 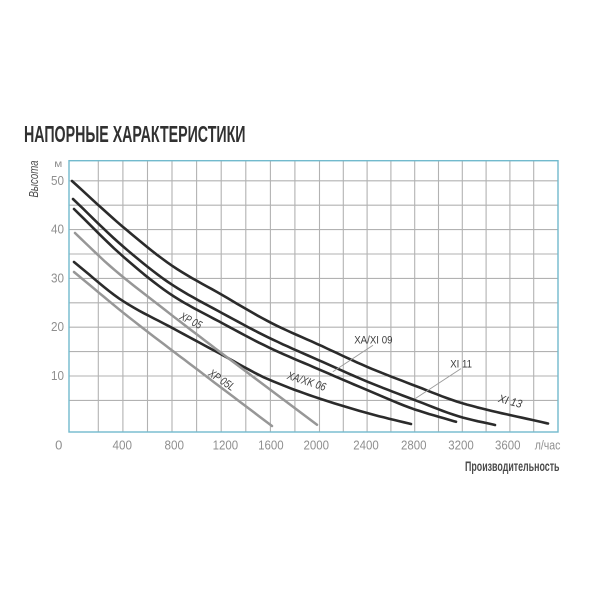 I want to click on svg-text: 2800, so click(x=414, y=445).